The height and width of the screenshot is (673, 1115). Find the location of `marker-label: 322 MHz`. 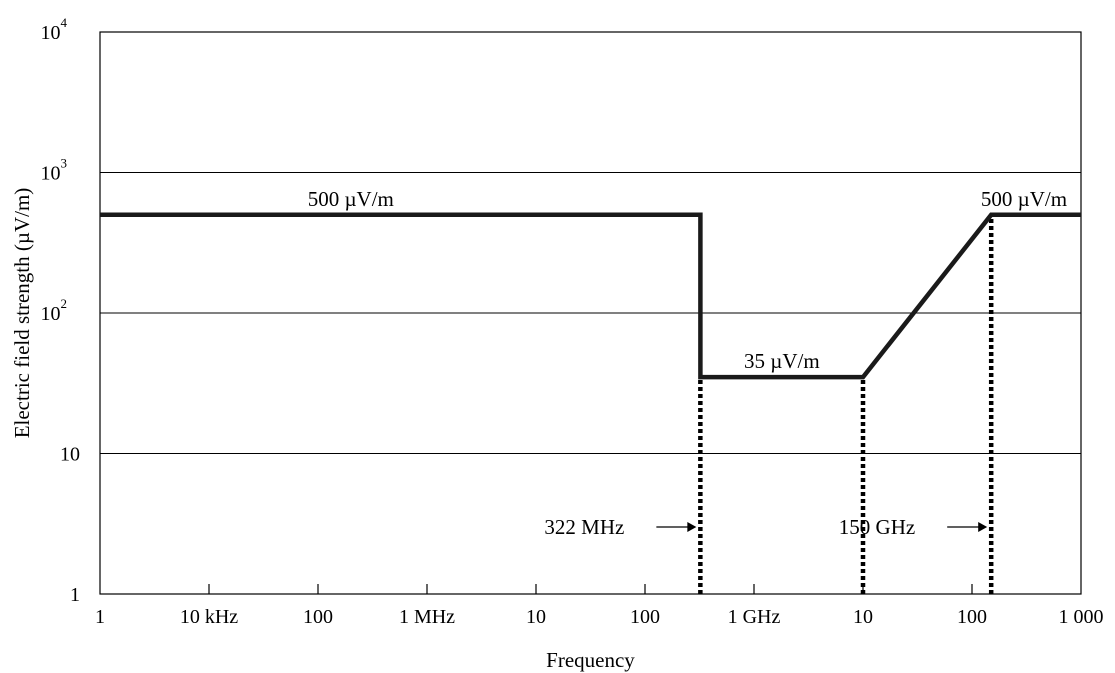

marker-label: 322 MHz is located at coordinates (584, 527).